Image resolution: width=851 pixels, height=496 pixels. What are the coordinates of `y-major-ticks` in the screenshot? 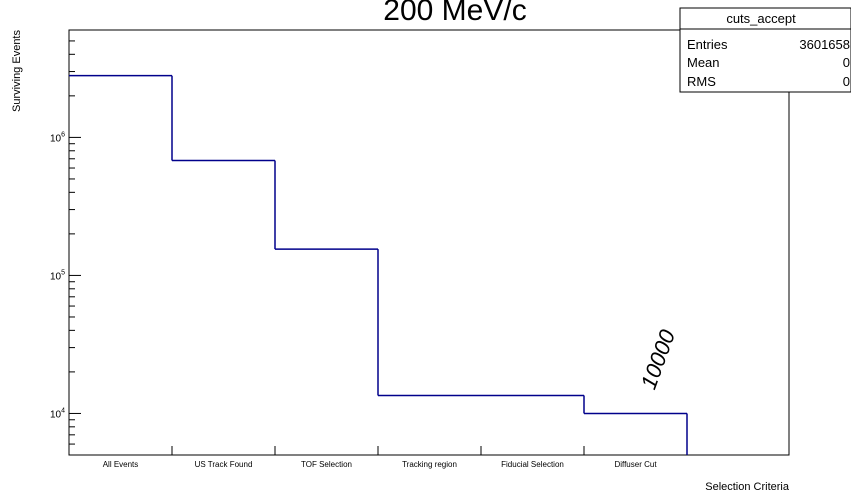 It's located at (75, 275).